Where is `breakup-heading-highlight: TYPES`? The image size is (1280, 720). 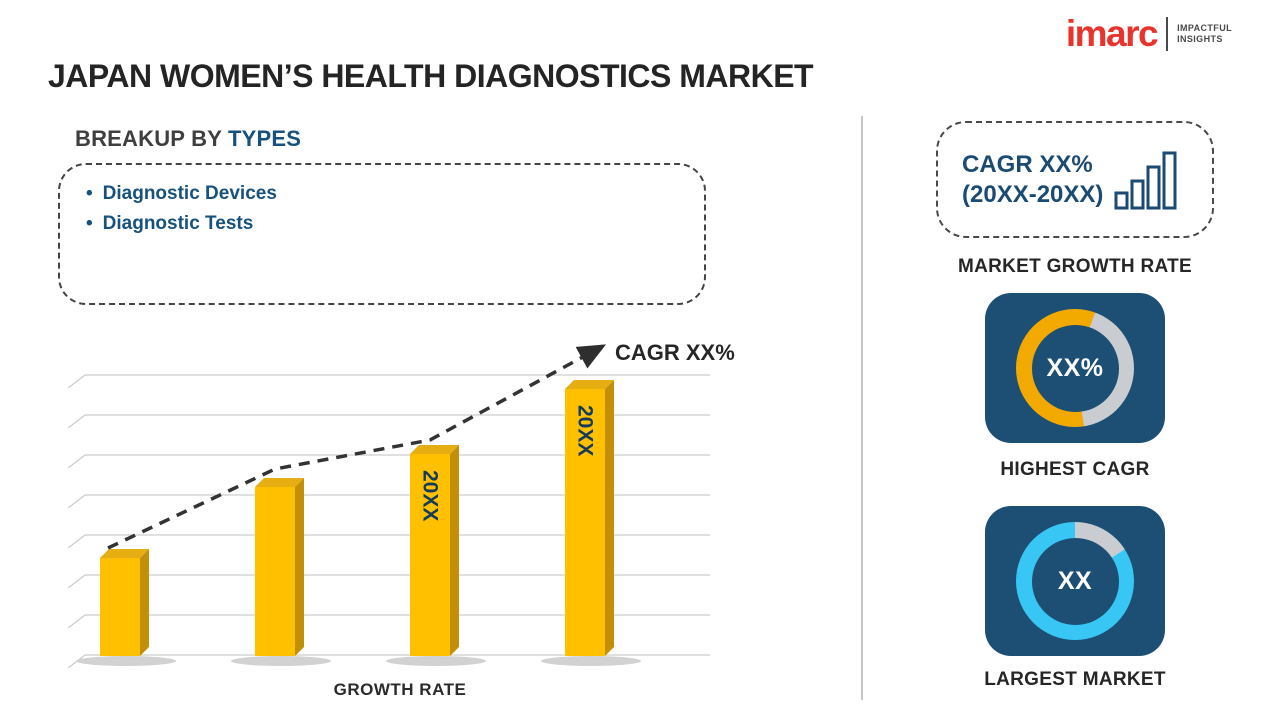
breakup-heading-highlight: TYPES is located at coordinates (264, 138).